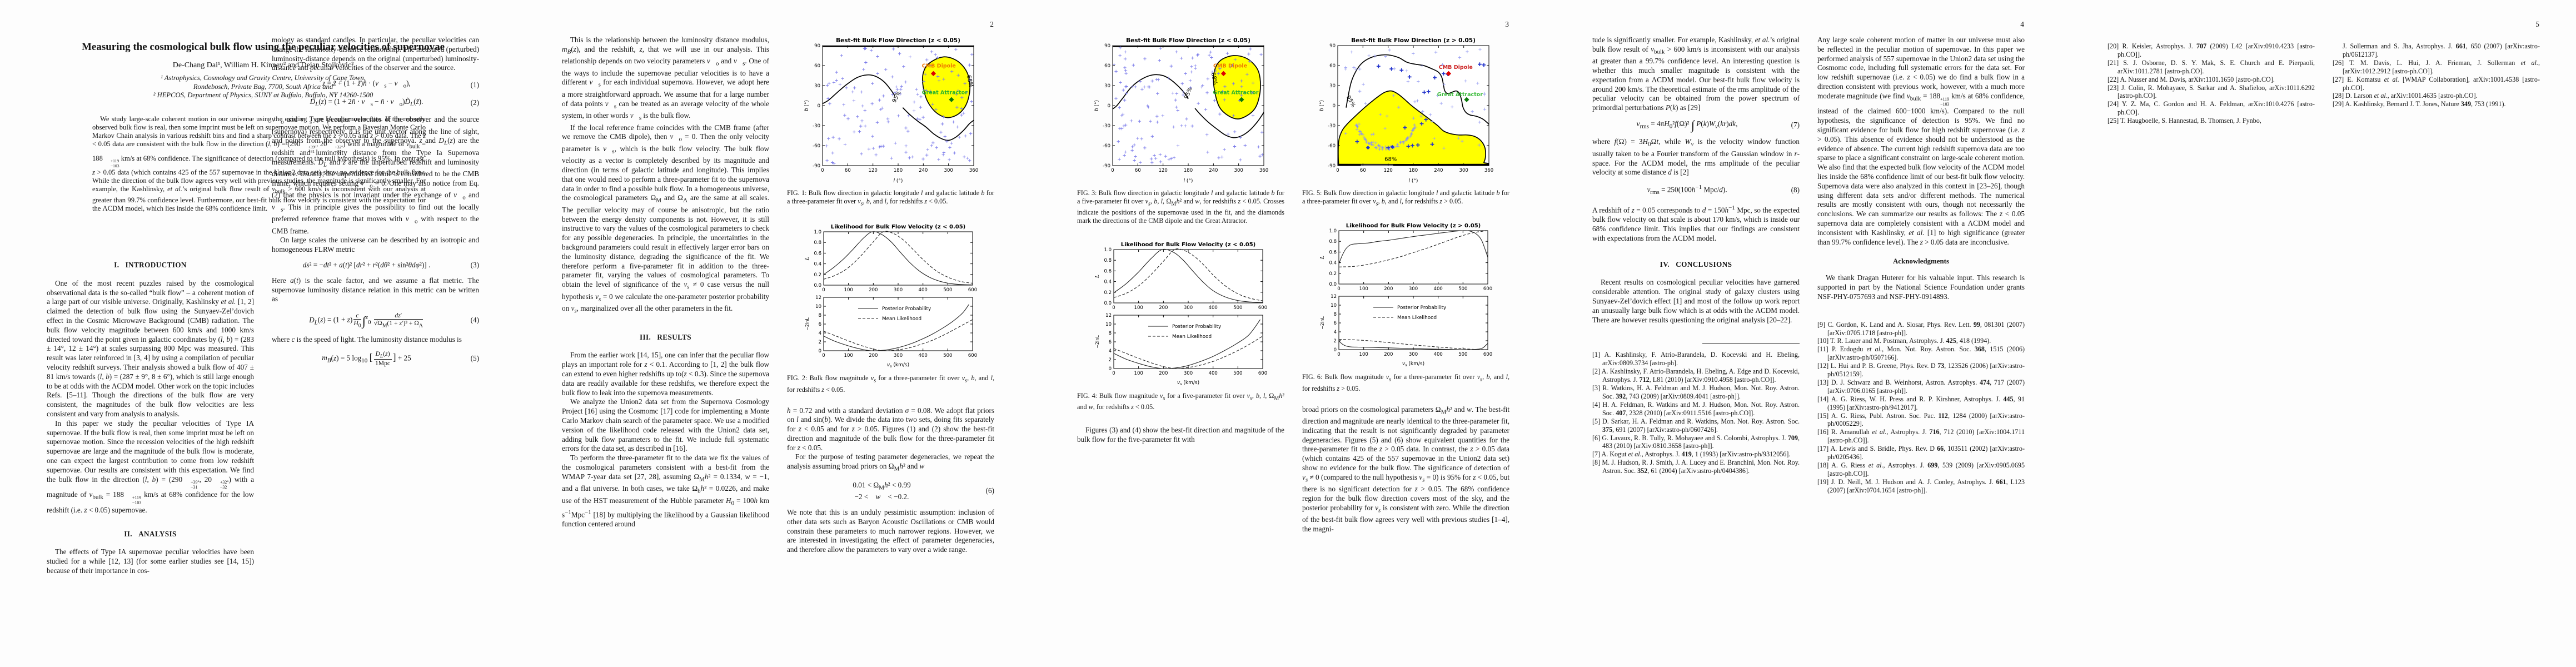 Image resolution: width=2576 pixels, height=667 pixels. Describe the element at coordinates (1390, 160) in the screenshot. I see `contour-68-label: 68%` at that location.